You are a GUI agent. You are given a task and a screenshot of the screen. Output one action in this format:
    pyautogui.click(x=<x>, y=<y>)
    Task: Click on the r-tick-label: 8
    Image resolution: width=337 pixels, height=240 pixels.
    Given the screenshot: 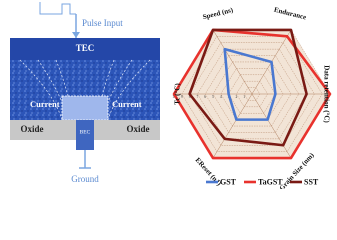 What is the action you would take?
    pyautogui.click(x=190, y=97)
    